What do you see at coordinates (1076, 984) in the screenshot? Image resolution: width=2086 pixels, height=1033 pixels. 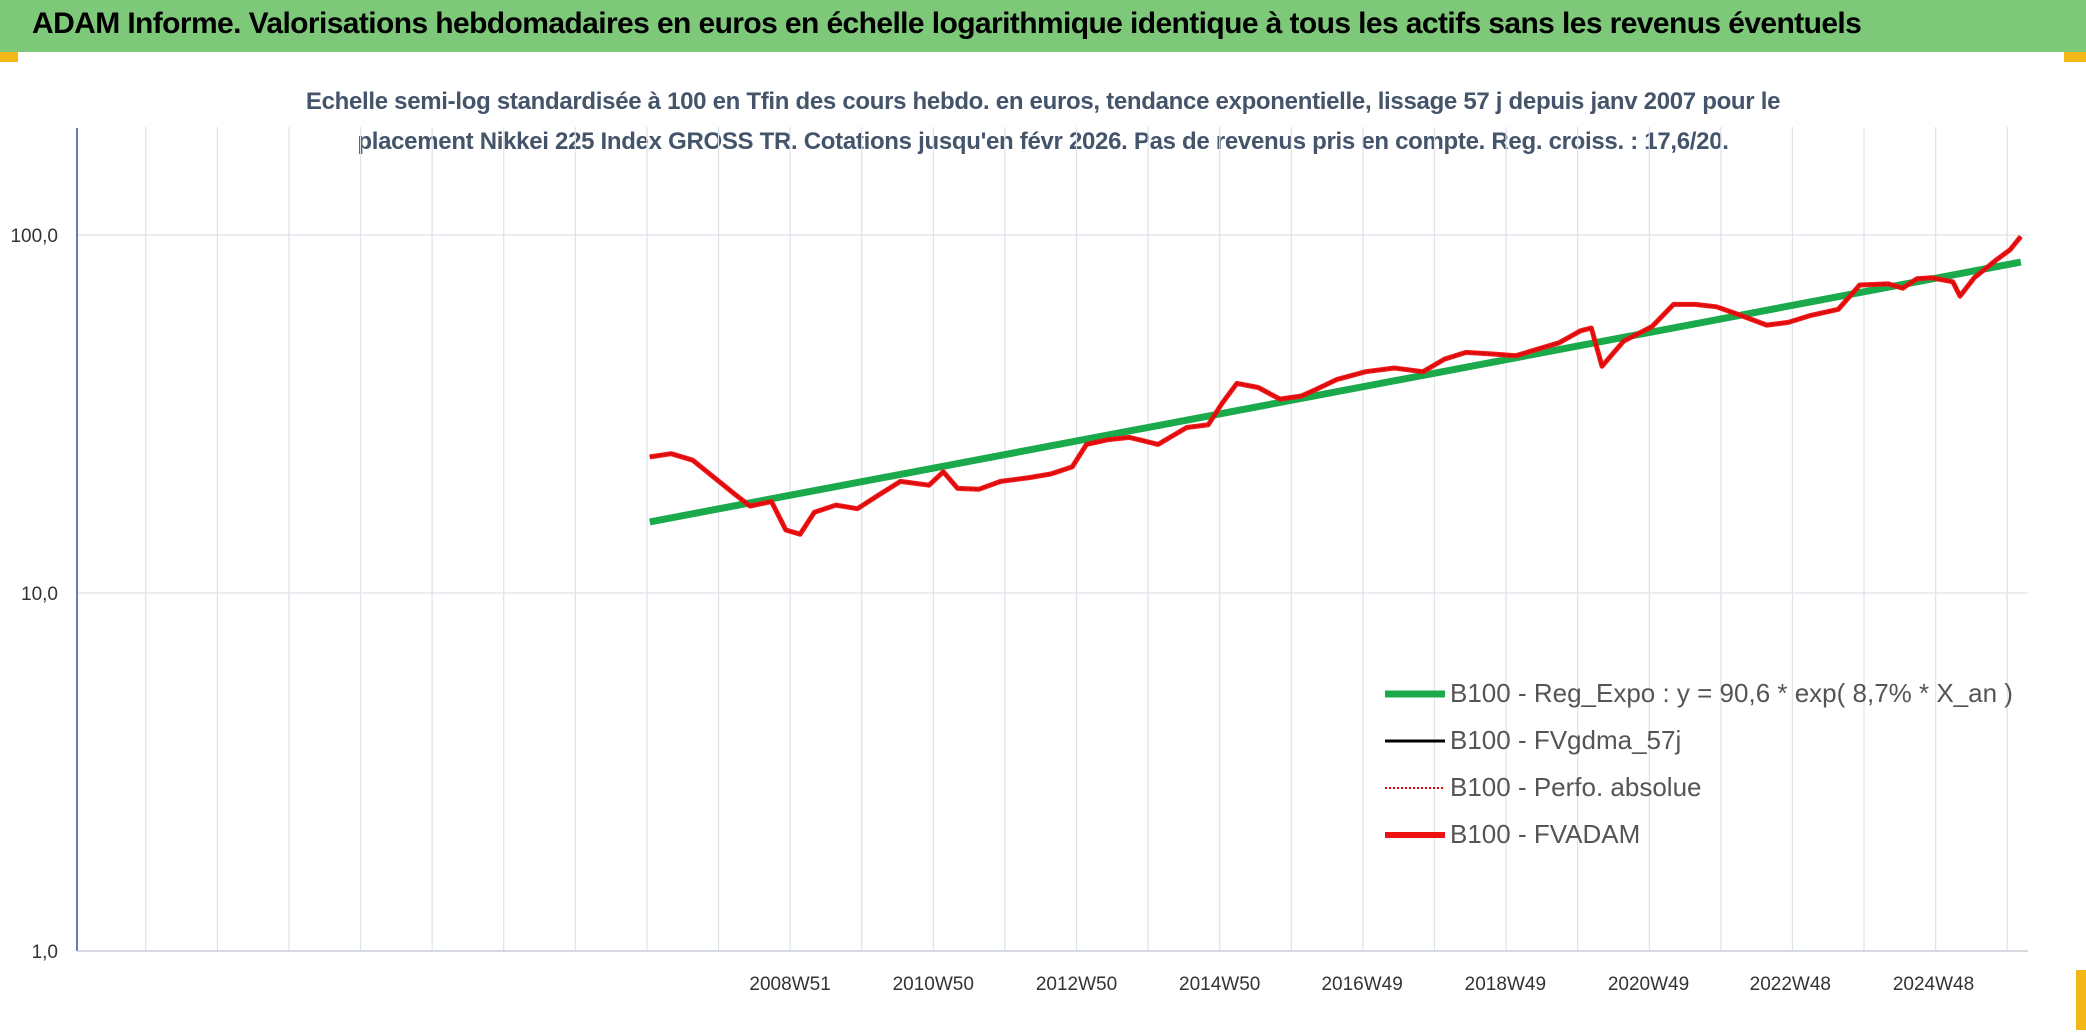 I see `x-tick-label: 2012W50` at bounding box center [1076, 984].